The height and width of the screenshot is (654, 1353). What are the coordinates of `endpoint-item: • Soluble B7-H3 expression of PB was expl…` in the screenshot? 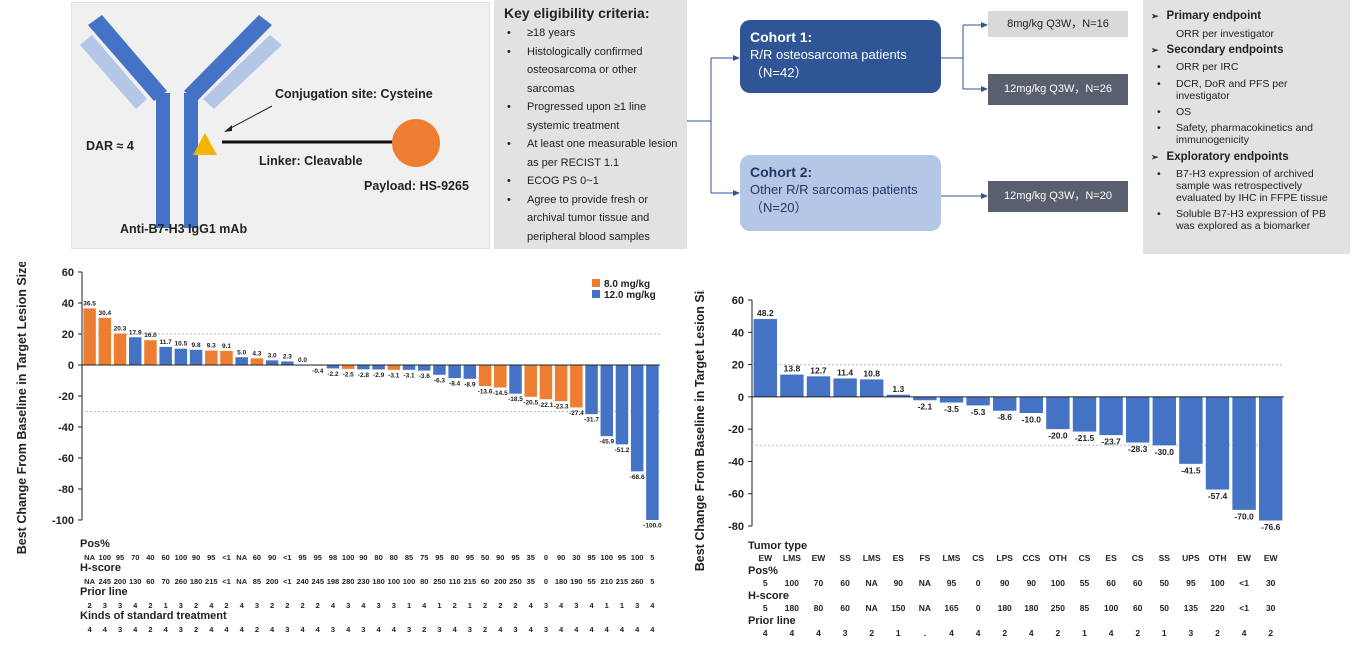 It's located at (1241, 220).